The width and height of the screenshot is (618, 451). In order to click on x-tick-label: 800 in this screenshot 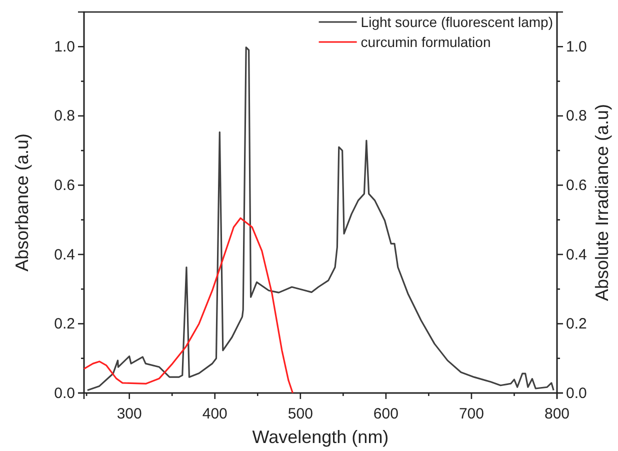, I will do `click(557, 414)`.